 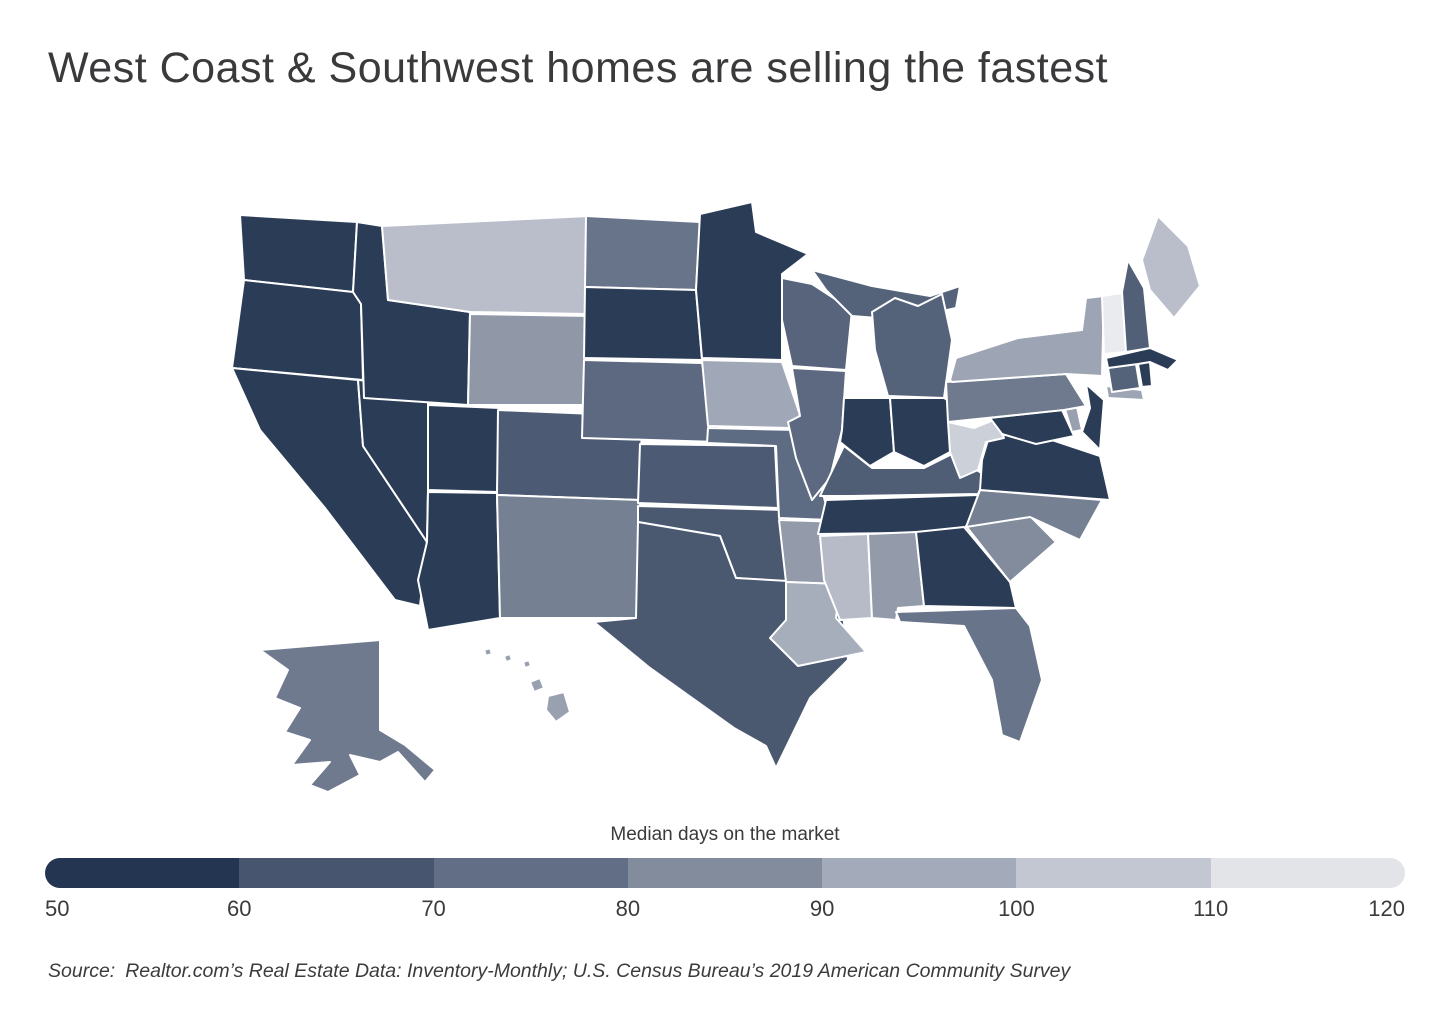 I want to click on state-TX: Texas, so click(x=721, y=645).